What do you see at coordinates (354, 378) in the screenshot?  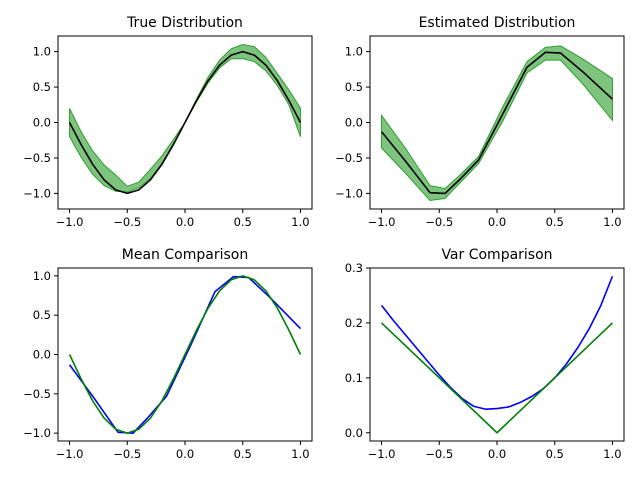 I see `y-tick-label: 0.1` at bounding box center [354, 378].